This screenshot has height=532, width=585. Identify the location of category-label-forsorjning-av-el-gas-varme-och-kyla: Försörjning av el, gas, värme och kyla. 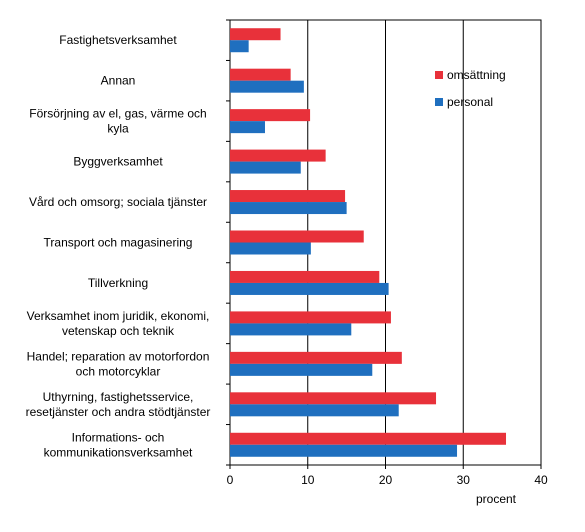
(117, 121).